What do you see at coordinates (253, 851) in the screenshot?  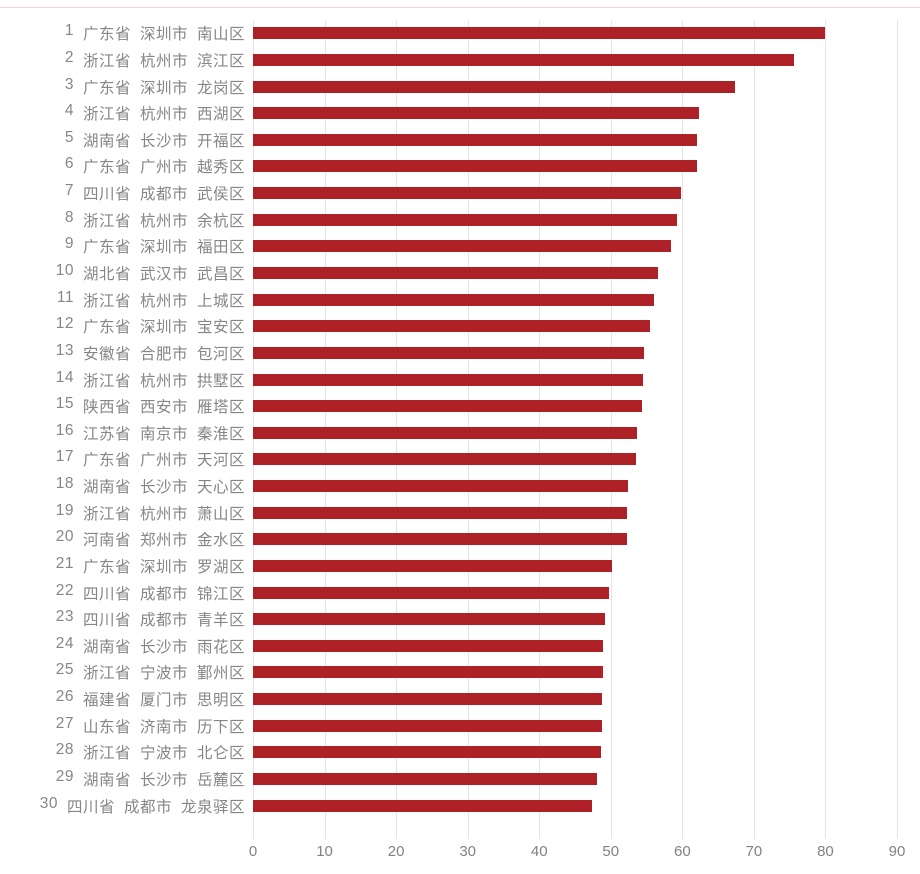 I see `x-tick-label: 0` at bounding box center [253, 851].